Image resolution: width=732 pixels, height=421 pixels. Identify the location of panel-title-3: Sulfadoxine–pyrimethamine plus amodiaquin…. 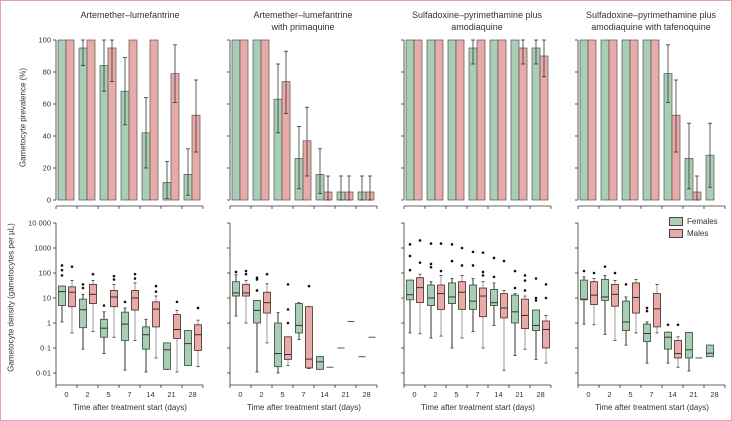
(477, 21).